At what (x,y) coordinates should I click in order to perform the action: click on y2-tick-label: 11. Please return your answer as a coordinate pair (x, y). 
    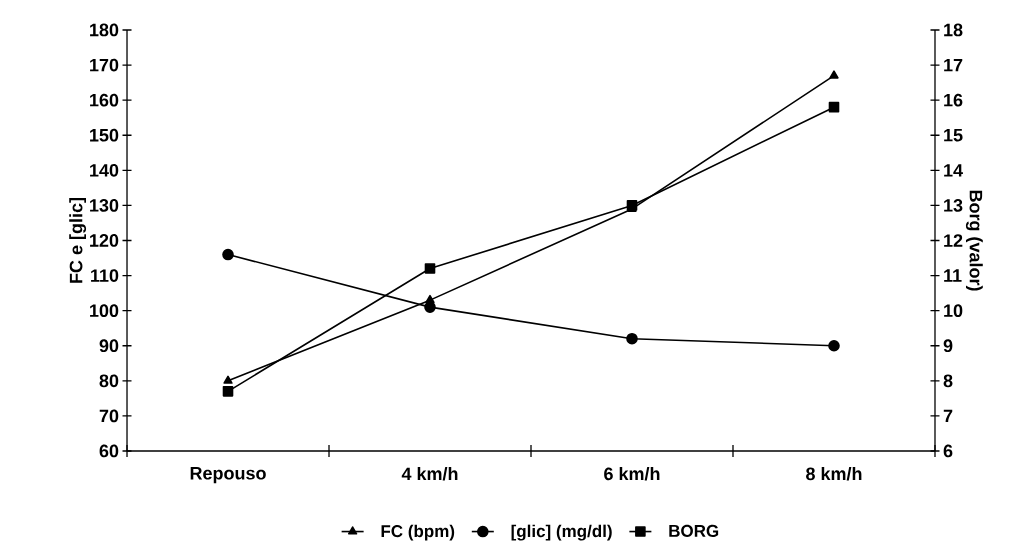
    Looking at the image, I should click on (953, 275).